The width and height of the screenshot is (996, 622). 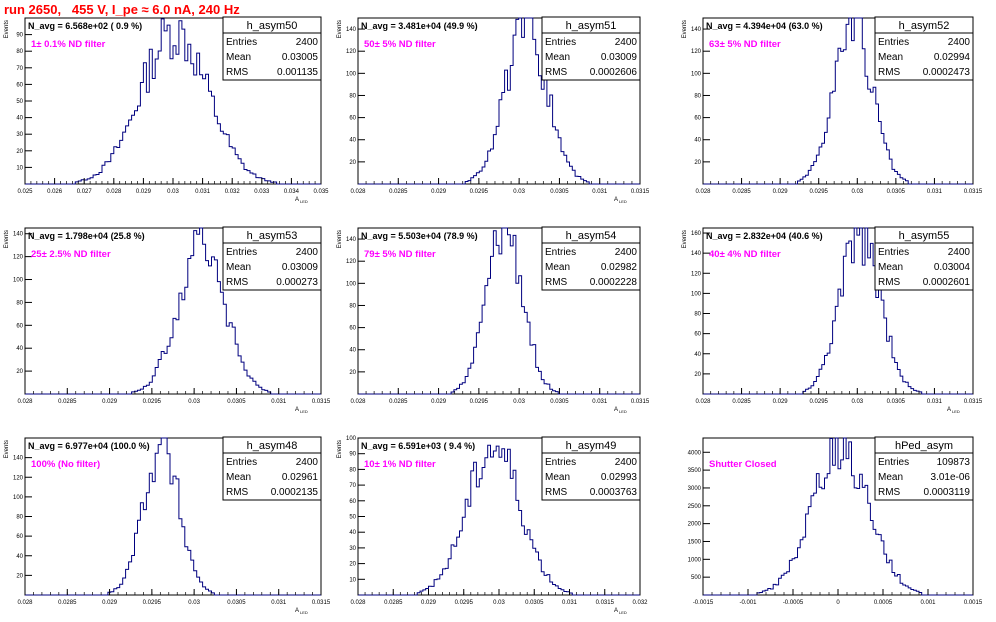 What do you see at coordinates (68, 44) in the screenshot?
I see `filter-annotation: 1± 0.1% ND filter` at bounding box center [68, 44].